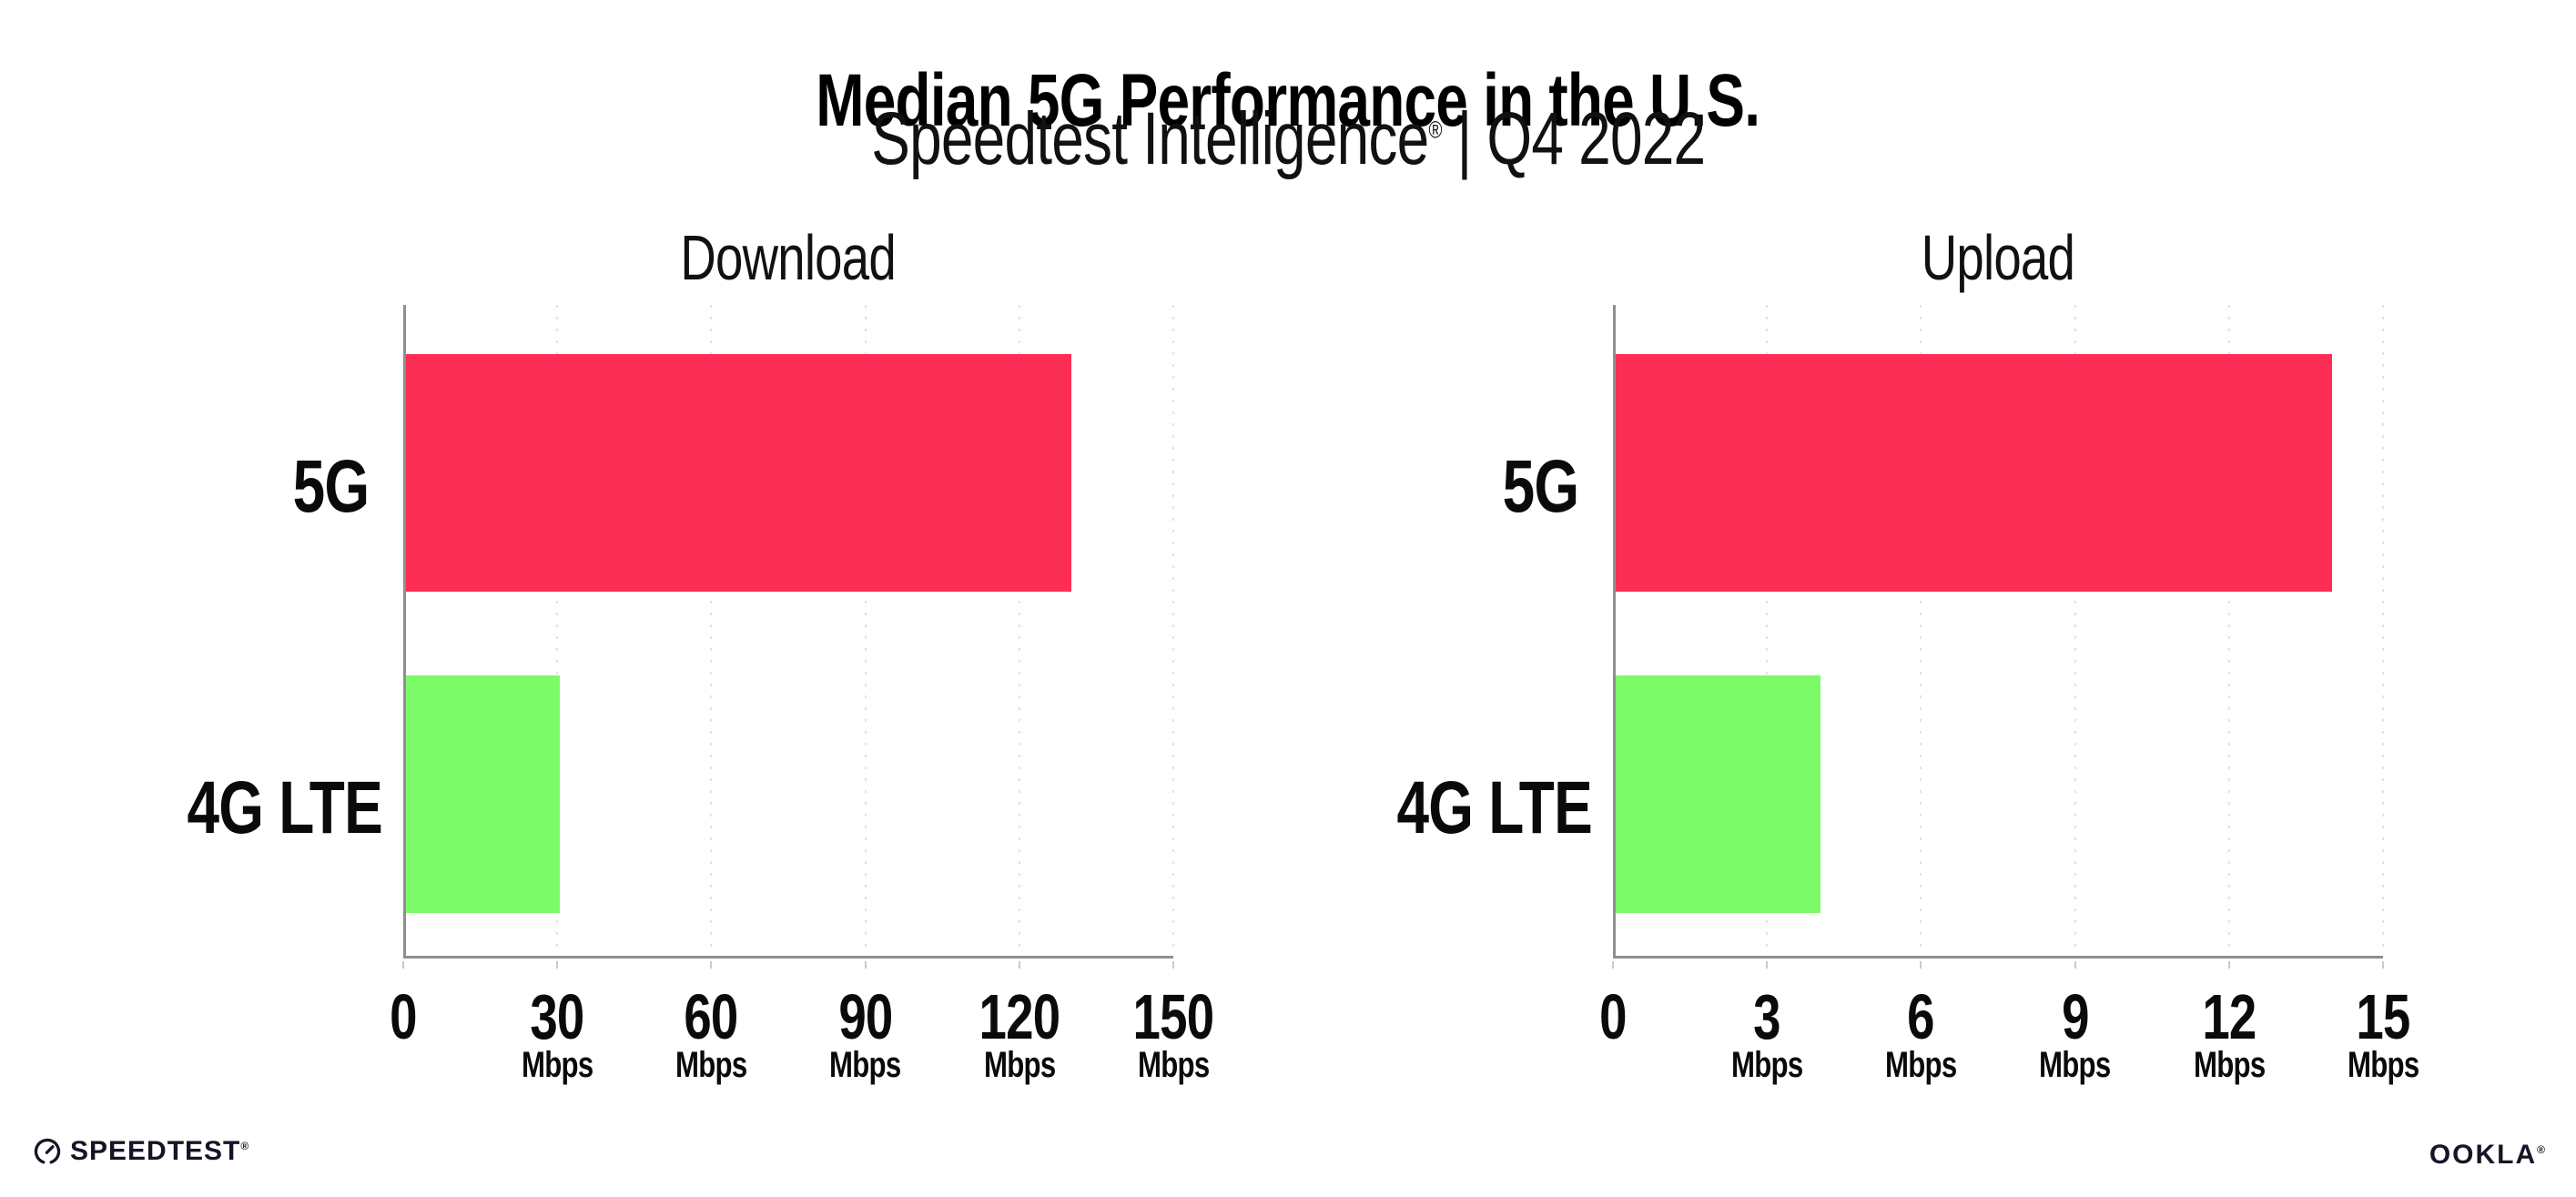 The height and width of the screenshot is (1197, 2576). I want to click on x-tick-label-120: 120, so click(1019, 1017).